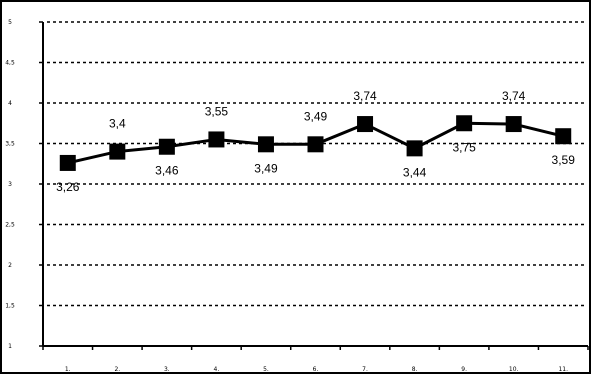 Image resolution: width=591 pixels, height=374 pixels. Describe the element at coordinates (415, 369) in the screenshot. I see `x-tick-label: 8.` at that location.